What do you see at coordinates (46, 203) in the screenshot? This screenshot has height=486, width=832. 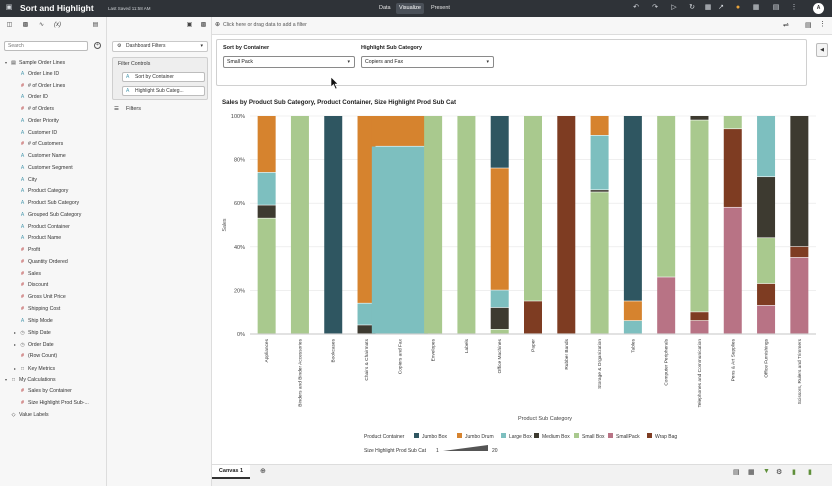 I see `tree-item: A Product Sub Category` at bounding box center [46, 203].